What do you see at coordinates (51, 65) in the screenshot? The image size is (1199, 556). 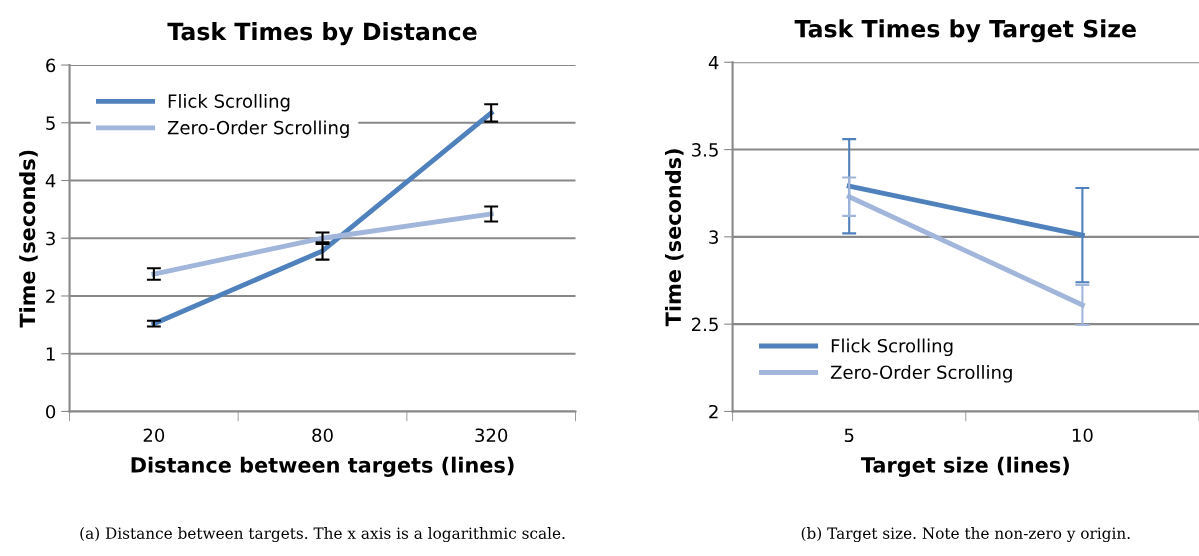 I see `y-tick-label: 6` at bounding box center [51, 65].